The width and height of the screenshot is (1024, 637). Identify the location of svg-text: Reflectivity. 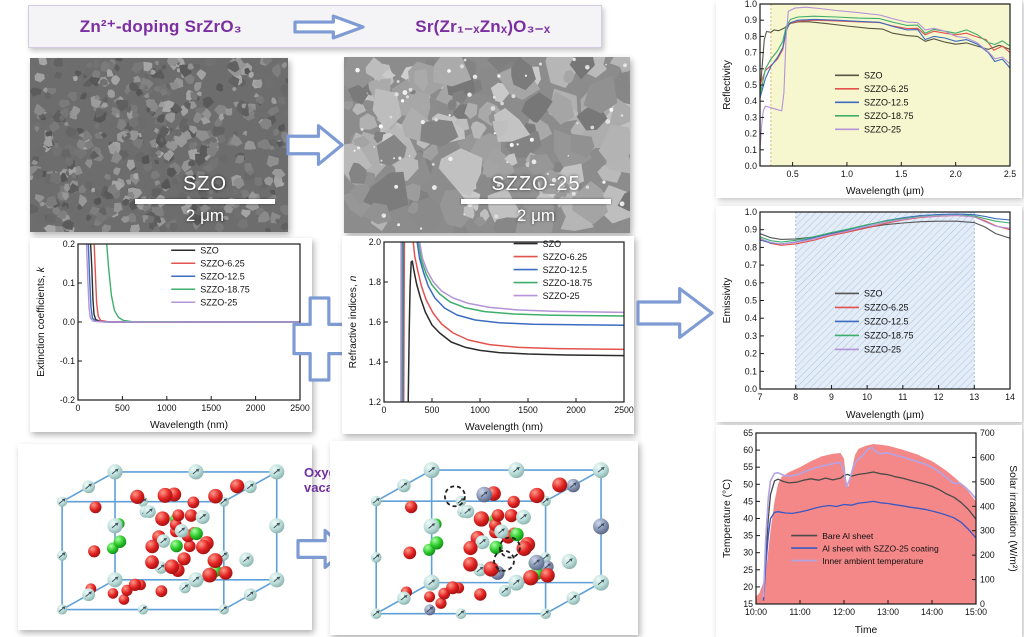
(727, 84).